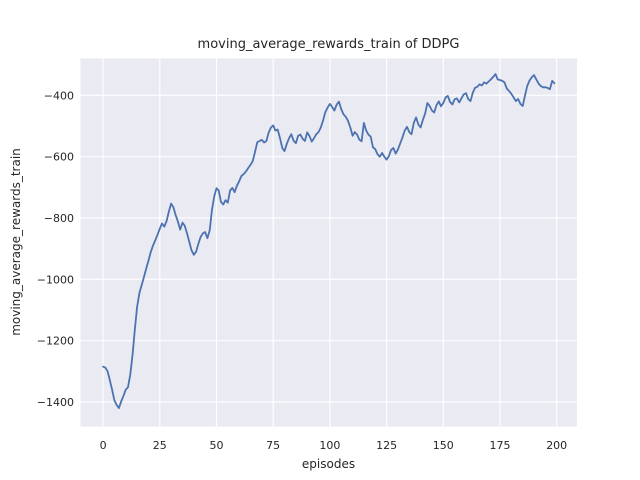 The width and height of the screenshot is (640, 480). What do you see at coordinates (103, 445) in the screenshot?
I see `x-tick-label: 0` at bounding box center [103, 445].